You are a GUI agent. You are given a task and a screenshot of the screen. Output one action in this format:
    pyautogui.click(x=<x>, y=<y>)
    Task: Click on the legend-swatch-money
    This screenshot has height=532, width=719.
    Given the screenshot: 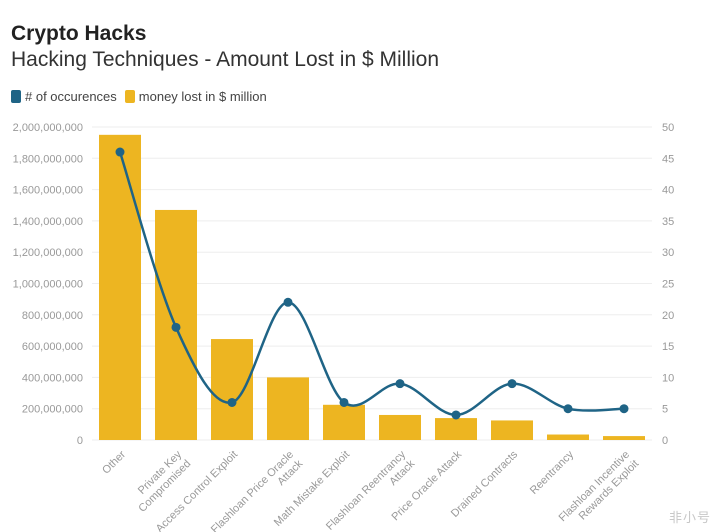 What is the action you would take?
    pyautogui.click(x=129, y=96)
    